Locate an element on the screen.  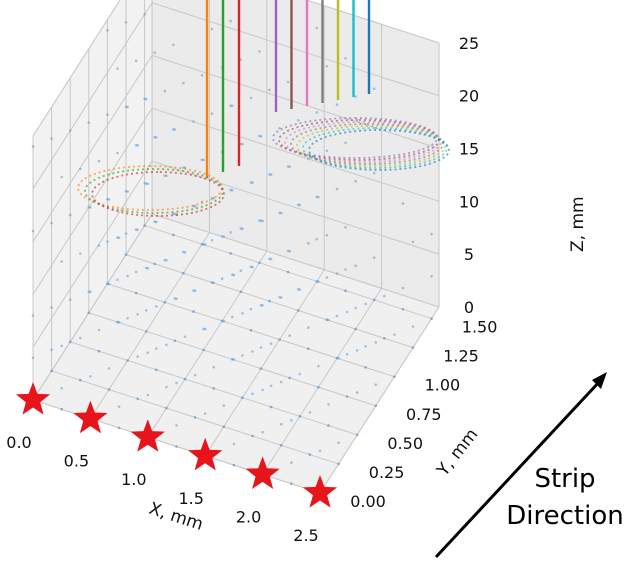
x-tick-label: 1.0 is located at coordinates (133, 479).